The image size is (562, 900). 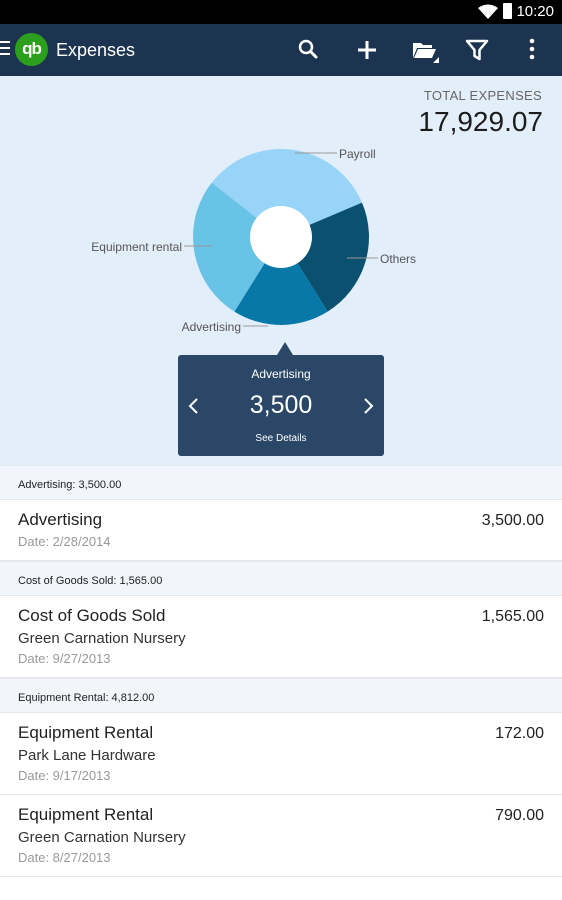 I want to click on group-header-equipment-rental: Equipment Rental: 4,812.00, so click(x=281, y=695).